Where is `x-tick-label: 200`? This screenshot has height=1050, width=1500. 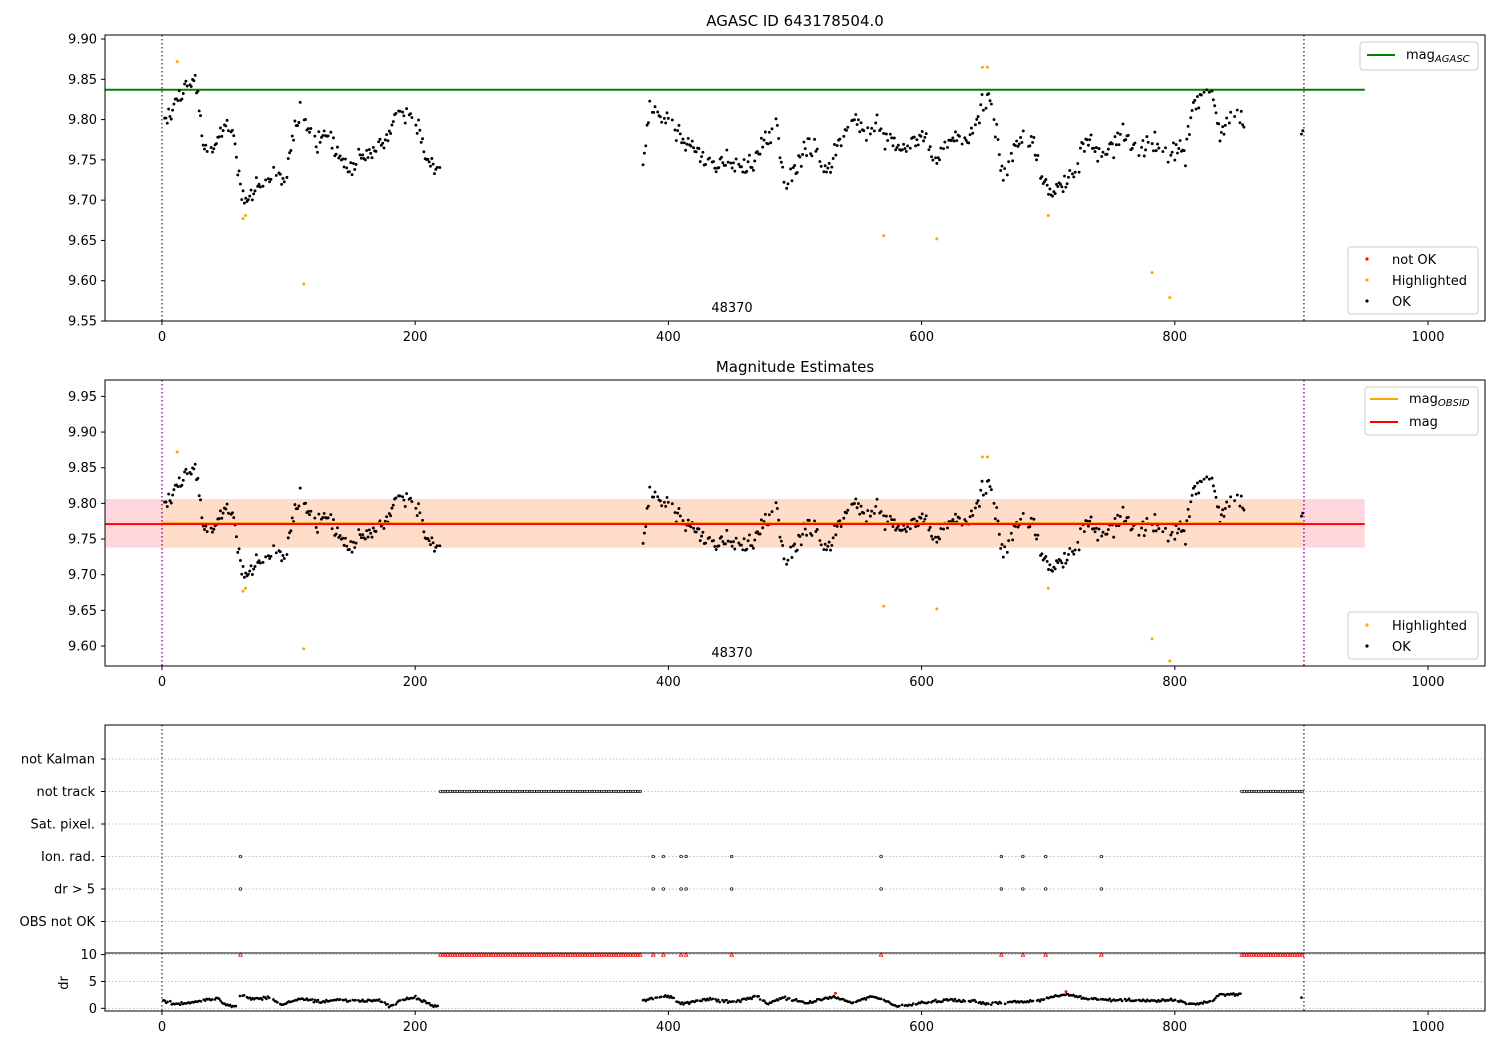
x-tick-label: 200 is located at coordinates (415, 337).